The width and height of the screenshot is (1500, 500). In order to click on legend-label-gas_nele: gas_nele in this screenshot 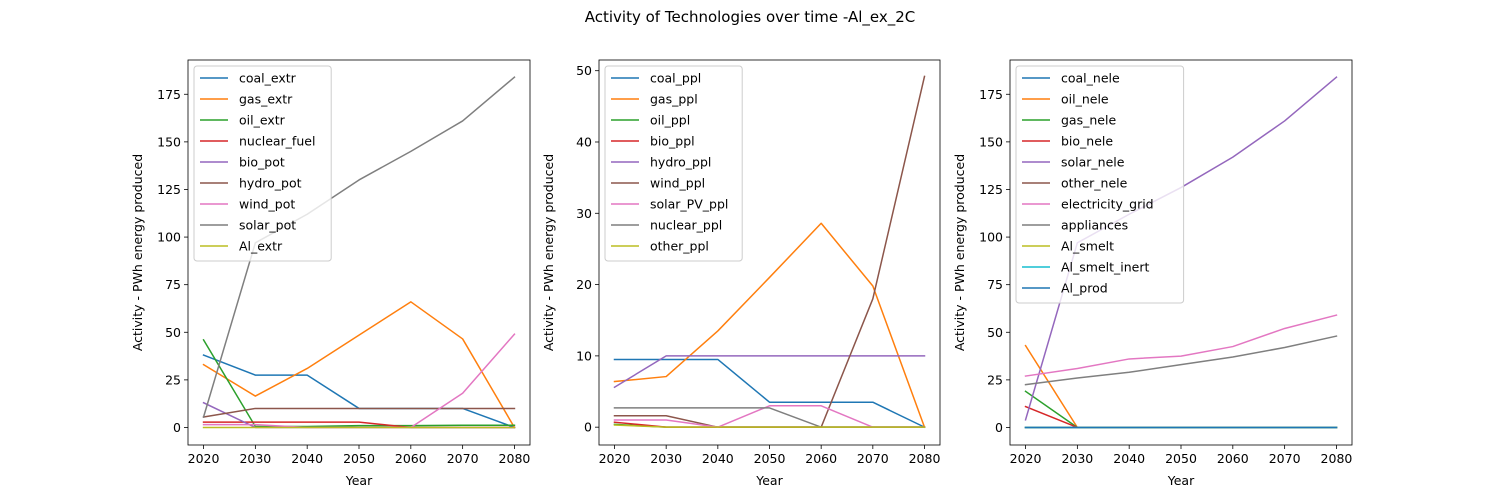, I will do `click(1088, 120)`.